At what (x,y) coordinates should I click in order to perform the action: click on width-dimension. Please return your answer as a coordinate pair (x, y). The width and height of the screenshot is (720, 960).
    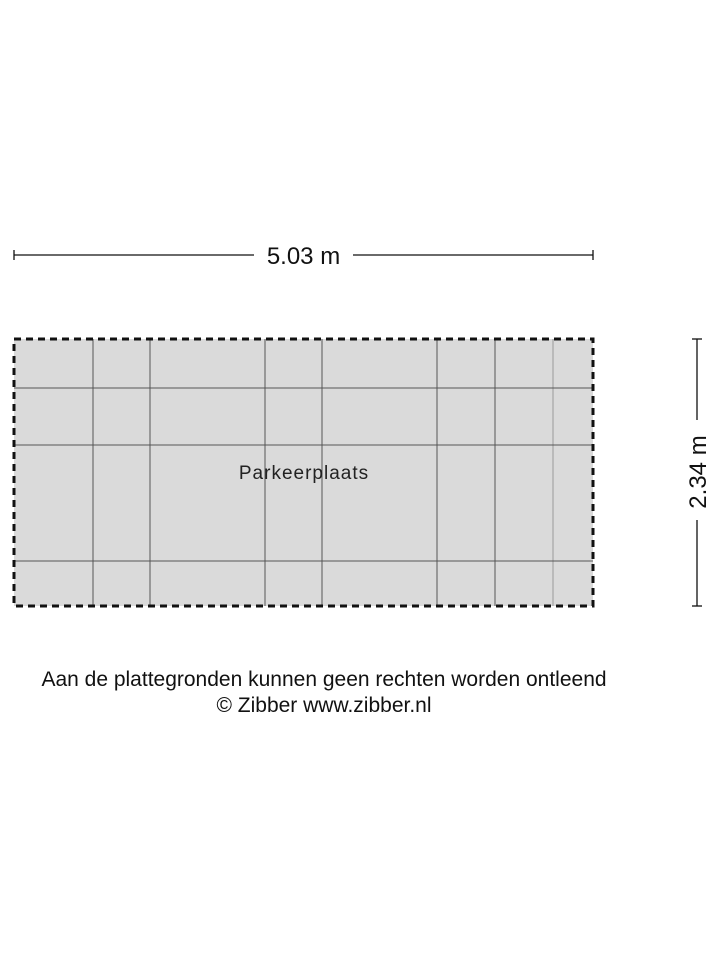
    Looking at the image, I should click on (303, 255).